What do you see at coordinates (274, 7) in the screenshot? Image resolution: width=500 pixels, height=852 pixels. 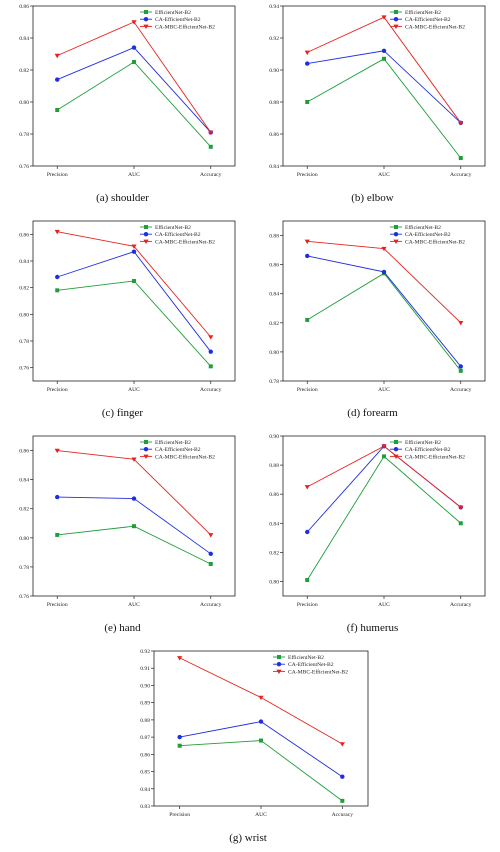 I see `y-tick-label: 0.94` at bounding box center [274, 7].